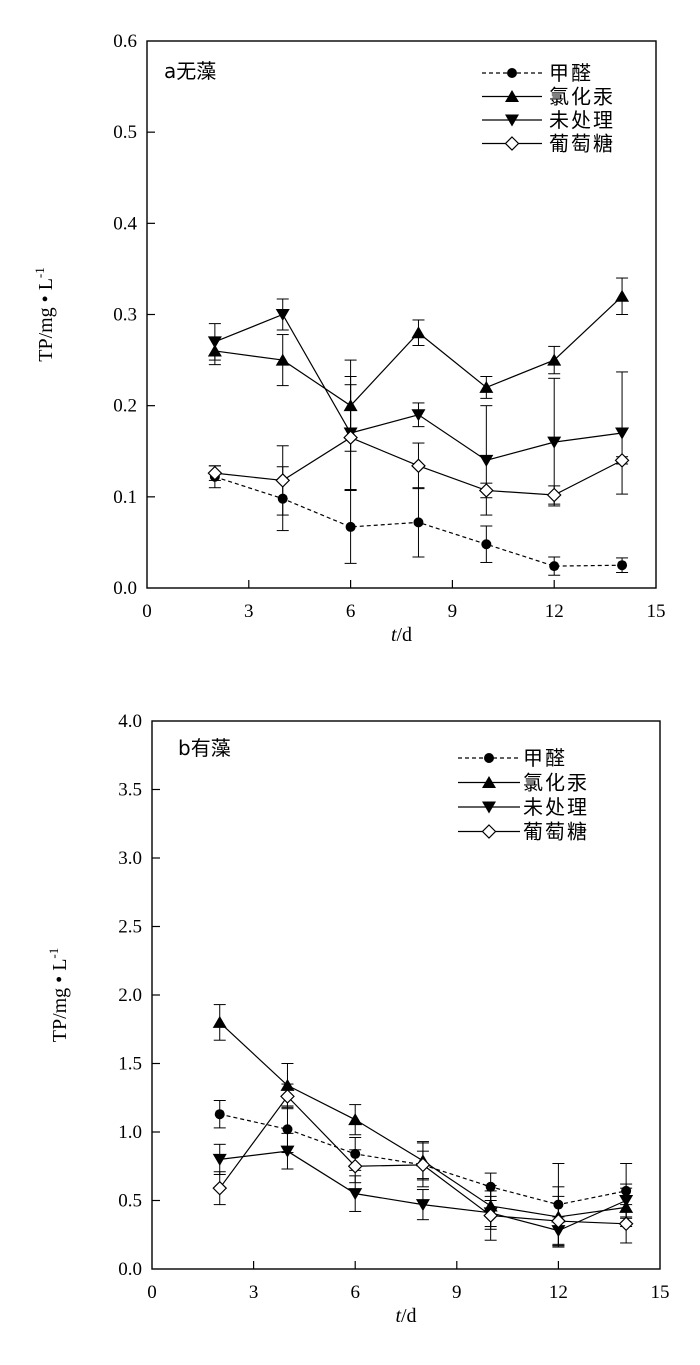 This screenshot has width=700, height=1365. What do you see at coordinates (125, 315) in the screenshot?
I see `y-tick-label: 0.3` at bounding box center [125, 315].